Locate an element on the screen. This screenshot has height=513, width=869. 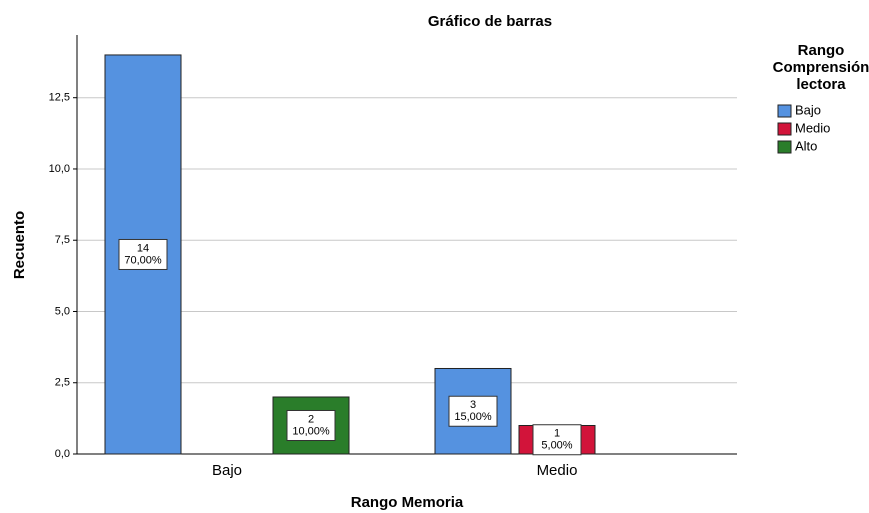
y-tick-label: 12,5 is located at coordinates (59, 98).